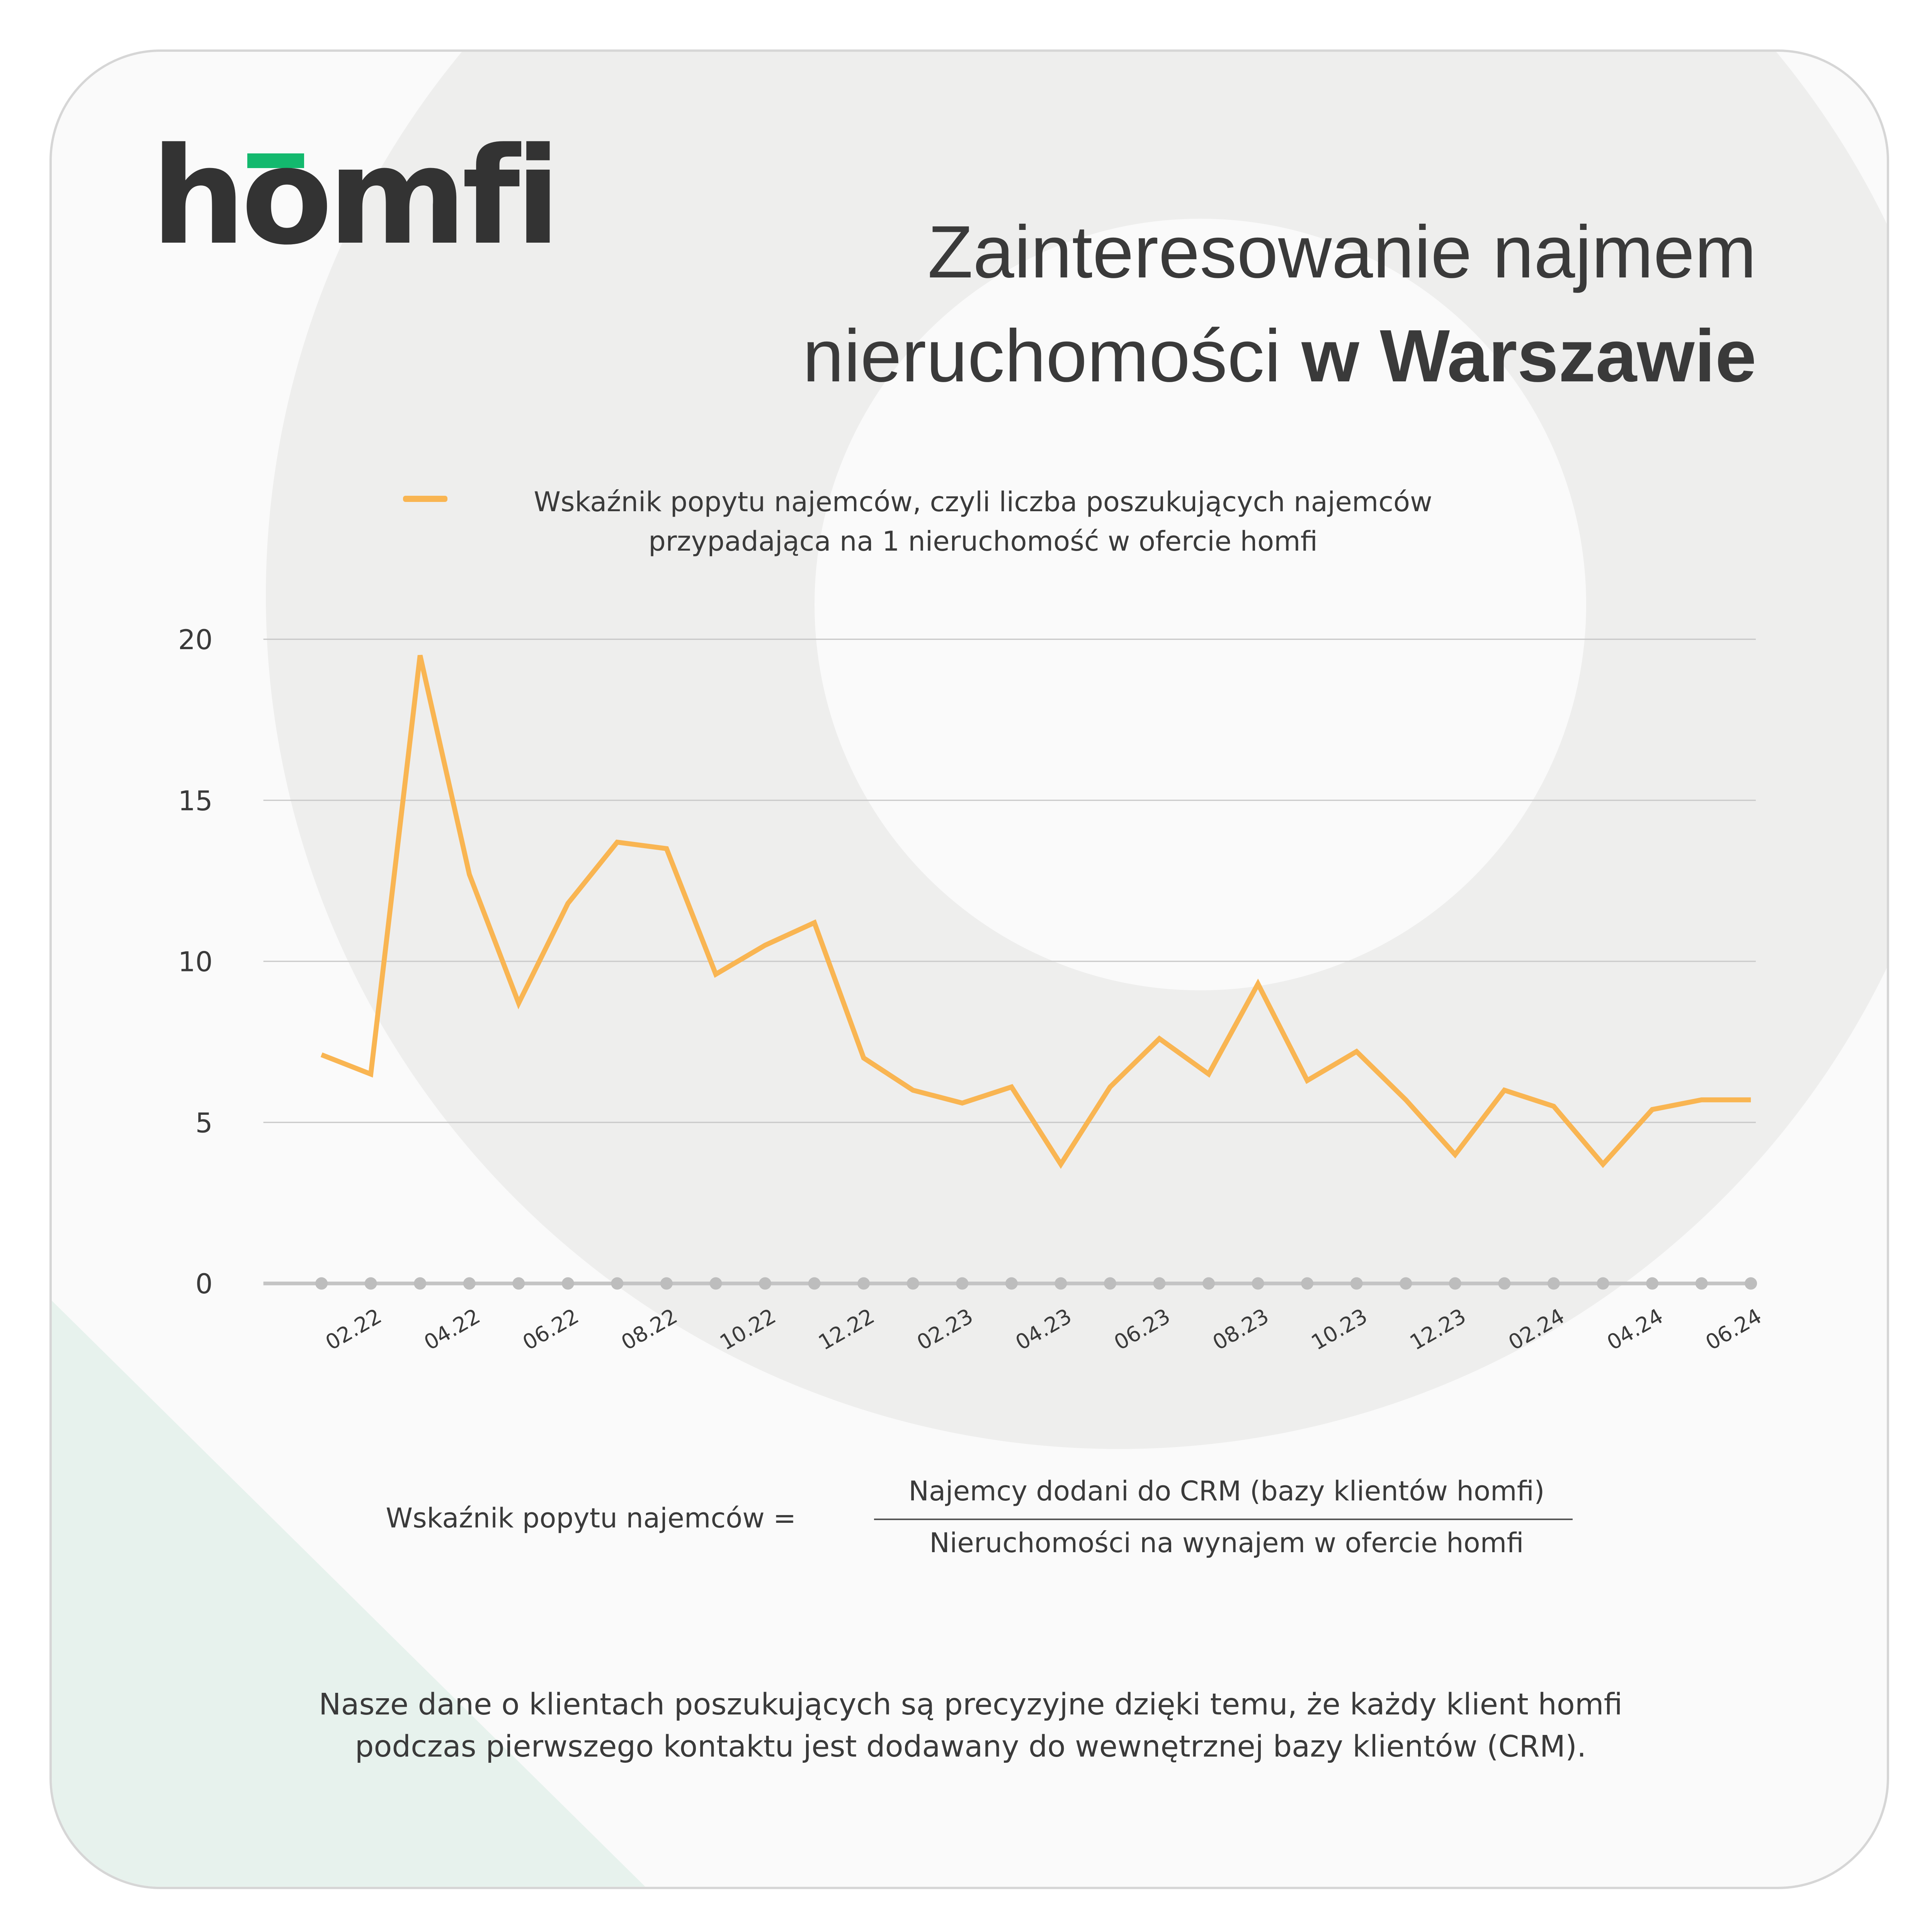  I want to click on fraction-line, so click(1223, 1519).